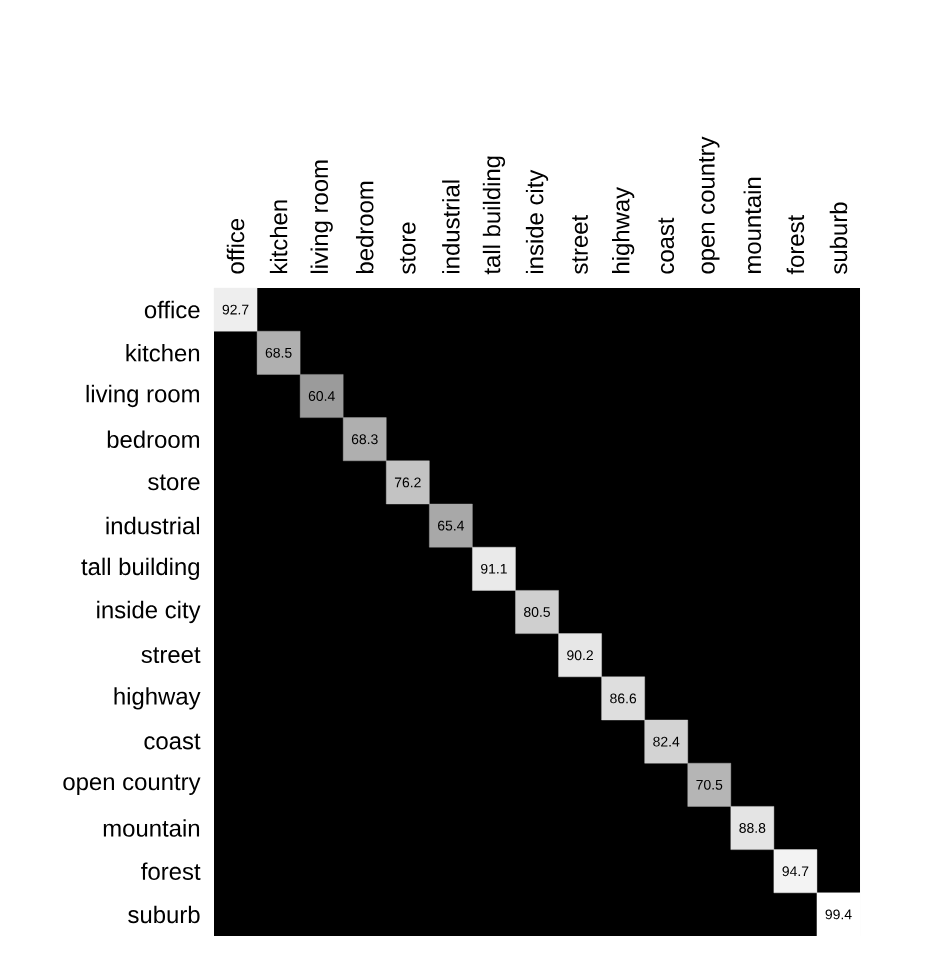  Describe the element at coordinates (580, 244) in the screenshot. I see `x-tick-label: street` at that location.